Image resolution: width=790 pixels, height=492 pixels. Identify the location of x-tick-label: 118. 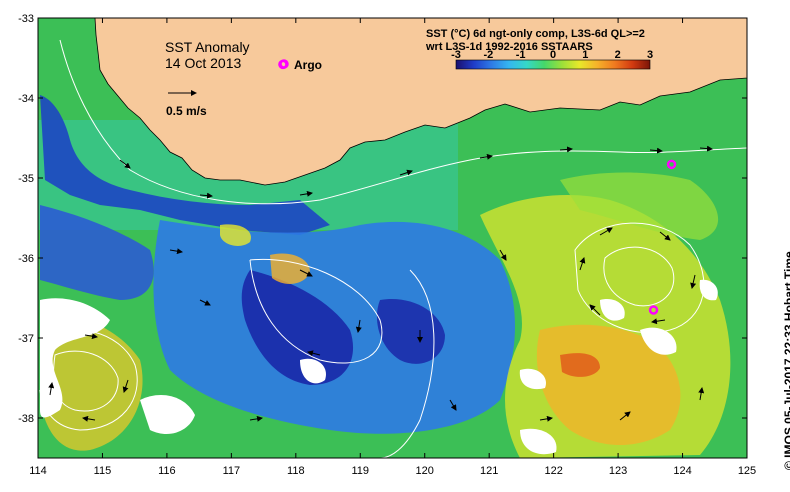
(296, 471).